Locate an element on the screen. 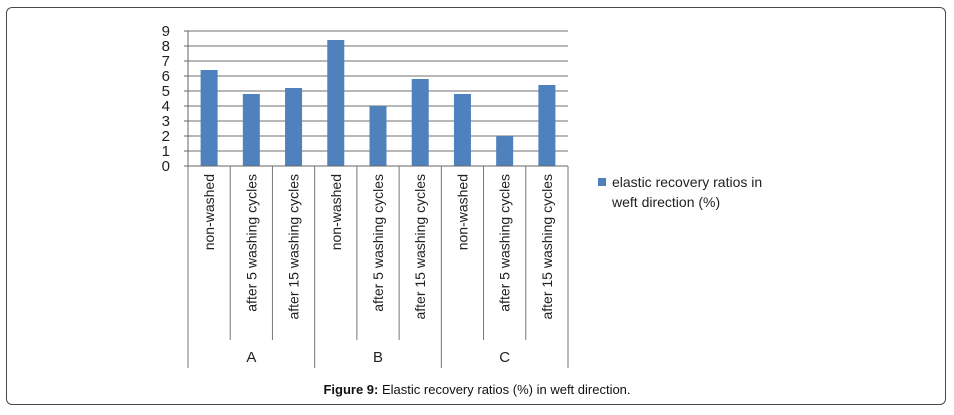 This screenshot has width=954, height=415. y-tick-label: 6 is located at coordinates (166, 76).